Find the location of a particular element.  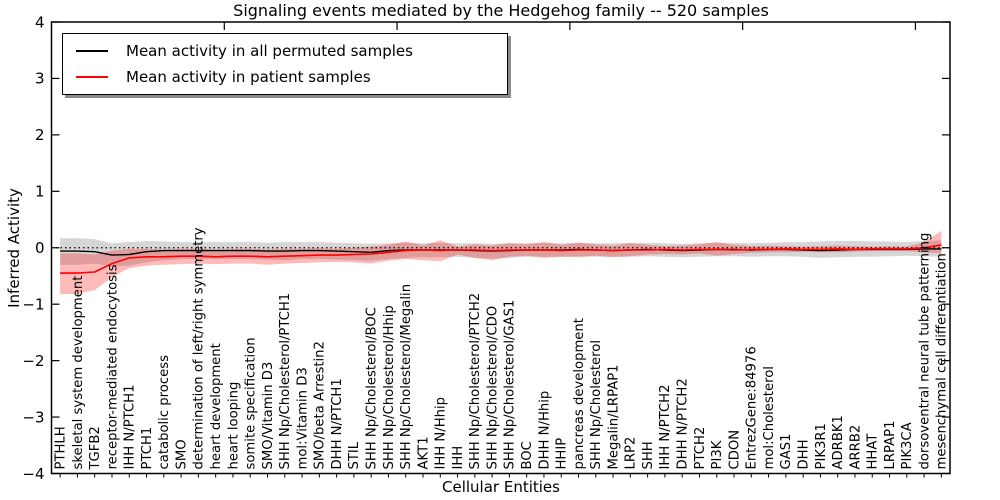

x-category-label: CDON is located at coordinates (734, 450).